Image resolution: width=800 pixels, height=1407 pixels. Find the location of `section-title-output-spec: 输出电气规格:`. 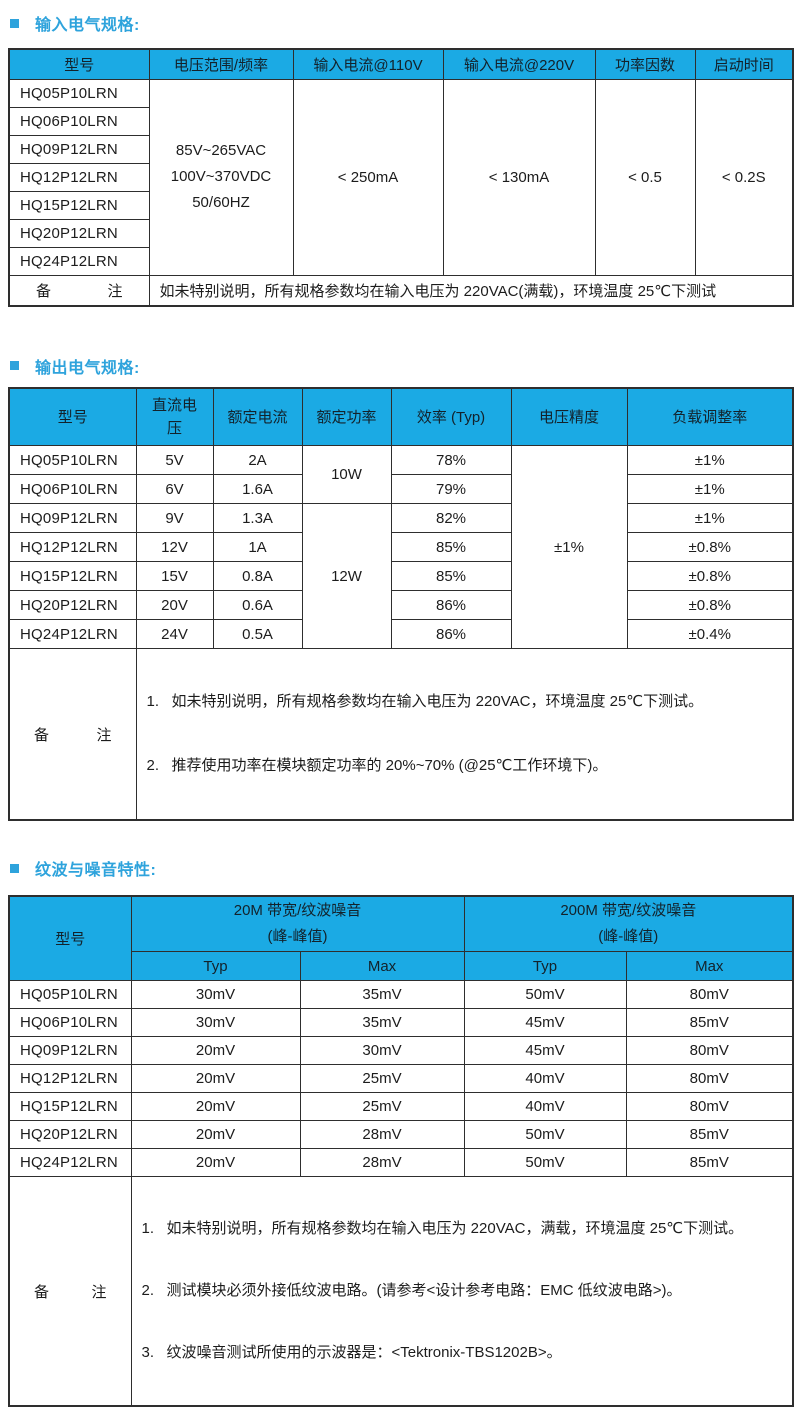

section-title-output-spec: 输出电气规格: is located at coordinates (405, 366).